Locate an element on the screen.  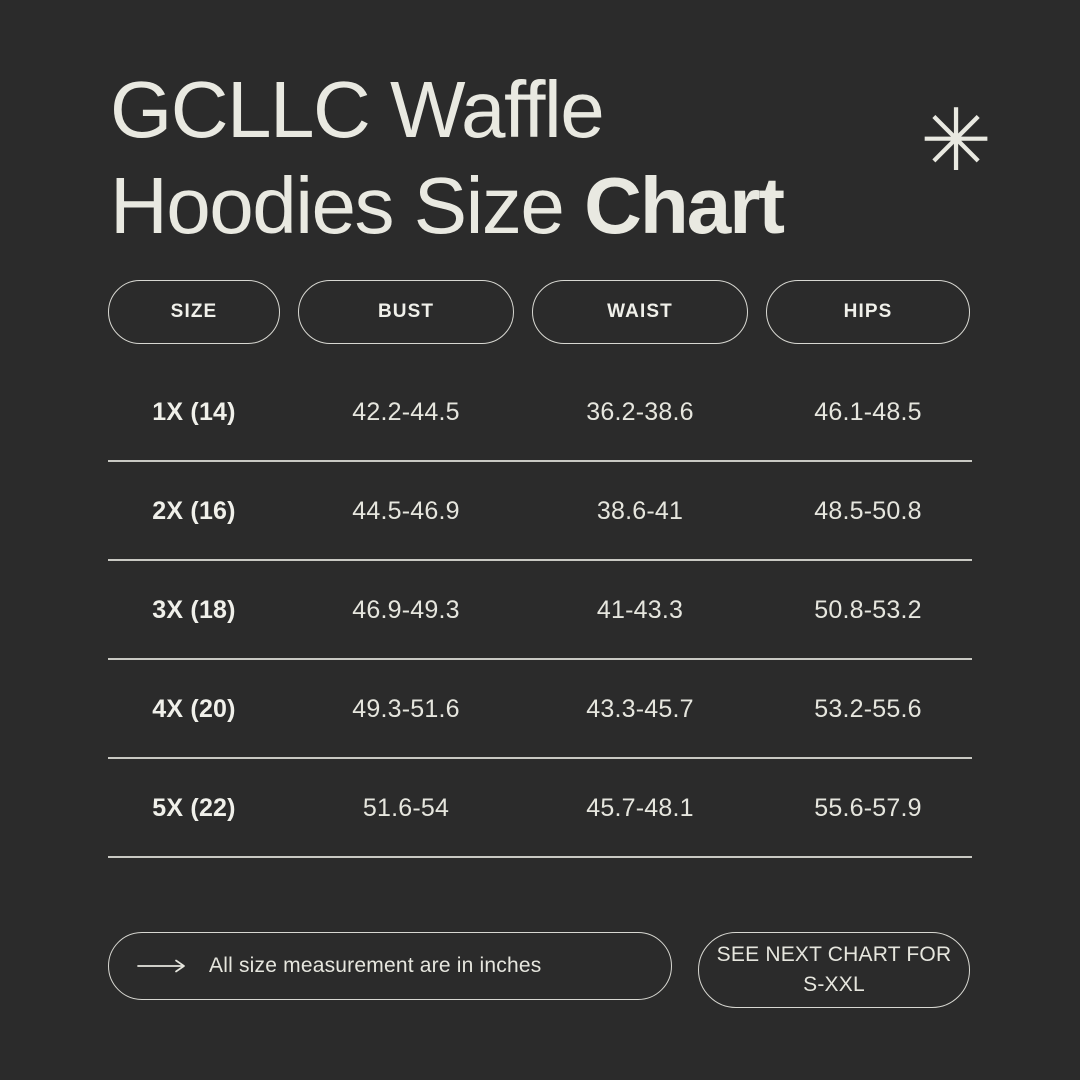
cell-waist-value: 43.3-45.7 is located at coordinates (640, 709).